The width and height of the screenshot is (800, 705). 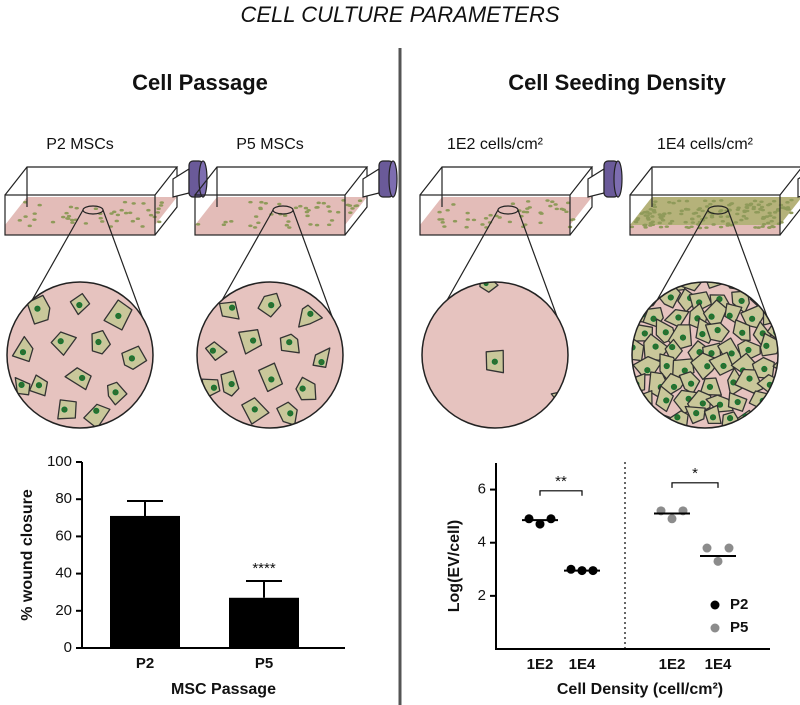 I want to click on legend-marker, so click(x=715, y=628).